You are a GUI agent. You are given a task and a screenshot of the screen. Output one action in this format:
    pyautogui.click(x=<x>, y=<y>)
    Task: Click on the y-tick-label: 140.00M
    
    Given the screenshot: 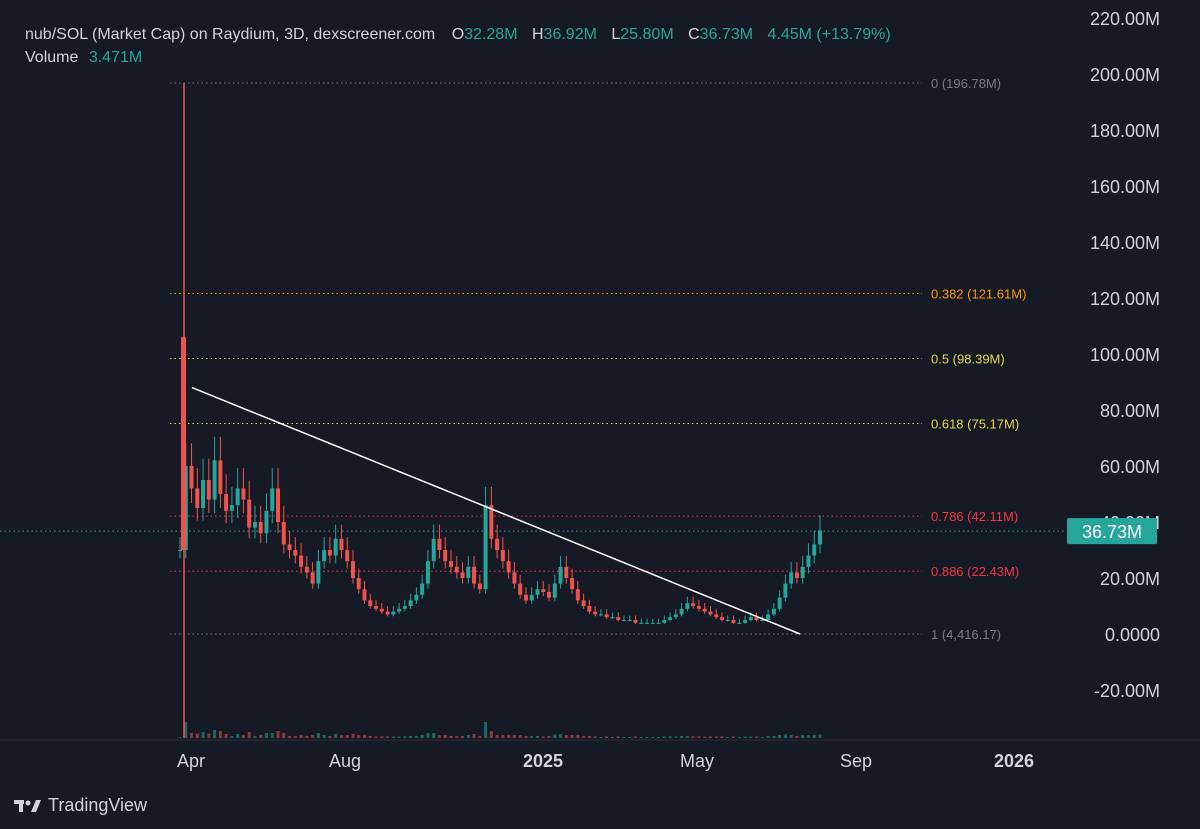 What is the action you would take?
    pyautogui.click(x=1125, y=243)
    